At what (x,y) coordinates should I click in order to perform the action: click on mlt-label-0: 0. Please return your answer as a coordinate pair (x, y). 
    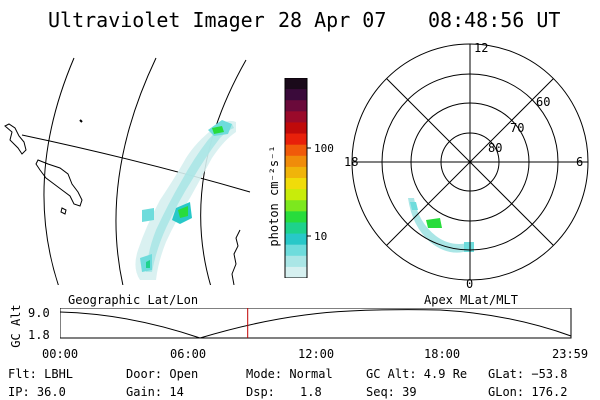
    Looking at the image, I should click on (469, 283).